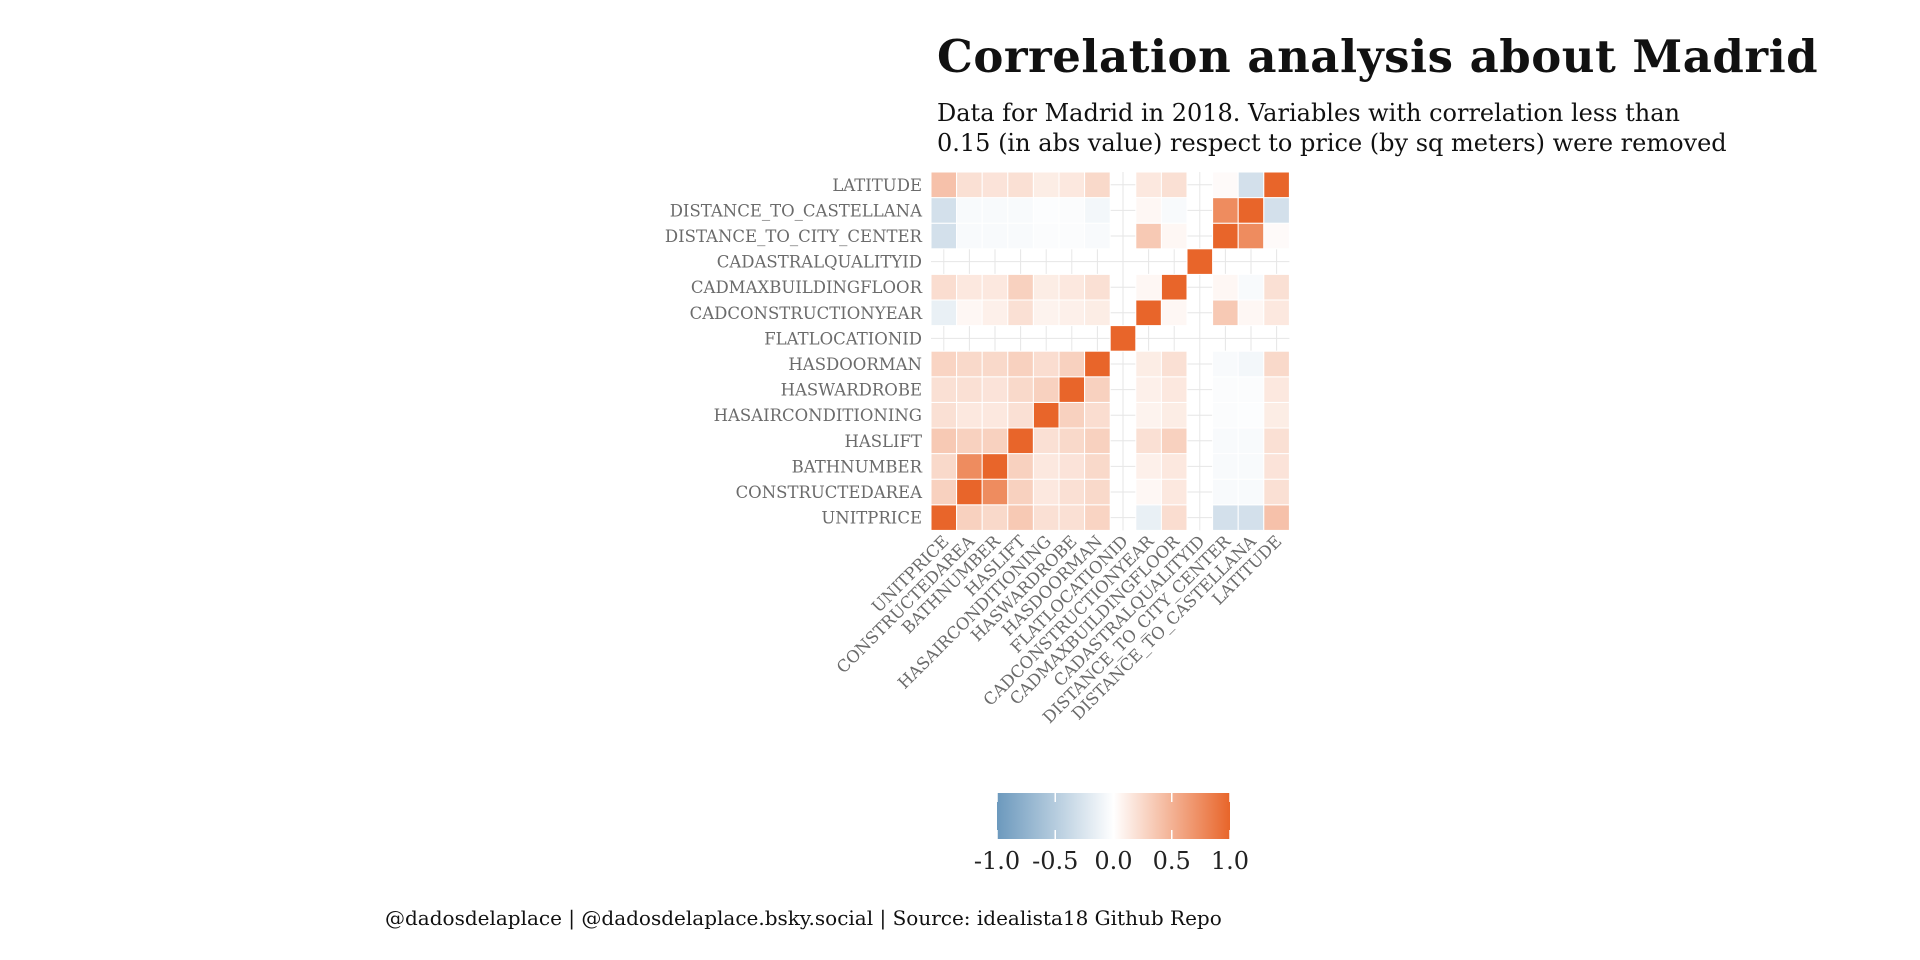  Describe the element at coordinates (1072, 313) in the screenshot. I see `heatmap-cell: CADCONSTRUCTIONYEAR / HASWARDROBE: 0.1` at that location.